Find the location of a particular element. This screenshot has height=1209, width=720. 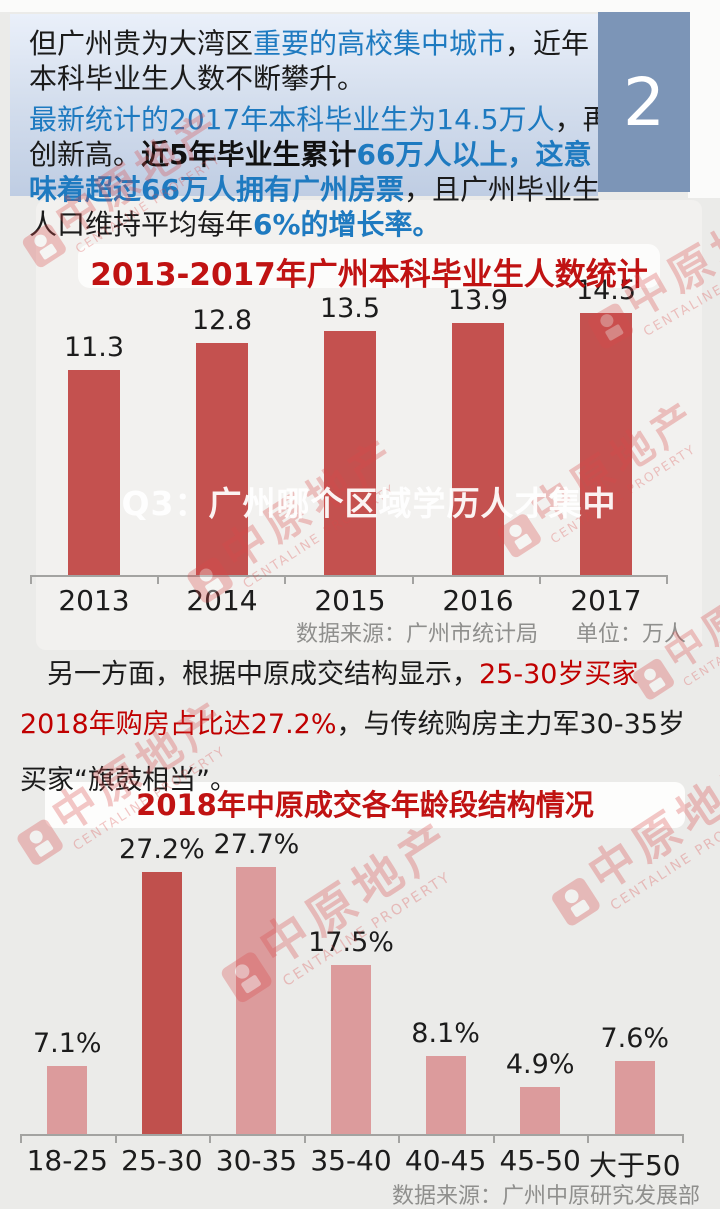

bar-value-label: 14.5 is located at coordinates (606, 290).